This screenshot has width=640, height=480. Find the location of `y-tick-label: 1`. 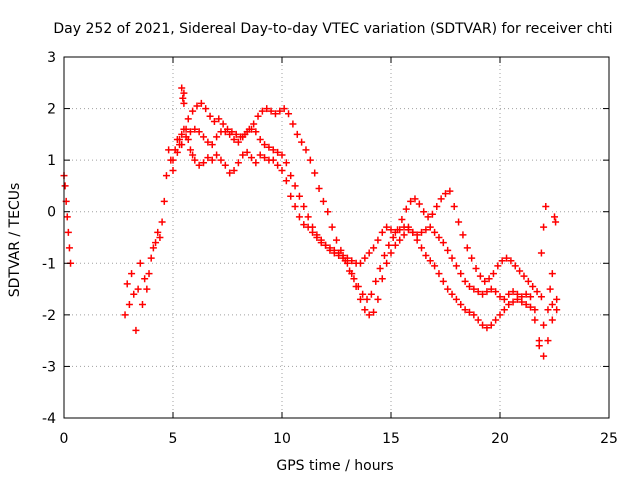

y-tick-label: 1 is located at coordinates (51, 161).